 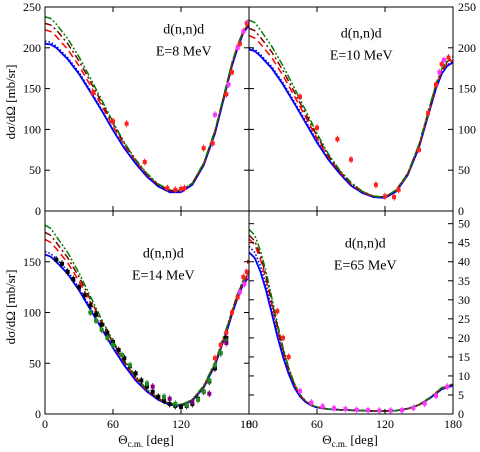 What do you see at coordinates (467, 129) in the screenshot?
I see `panel-1-ytick-label: 100` at bounding box center [467, 129].